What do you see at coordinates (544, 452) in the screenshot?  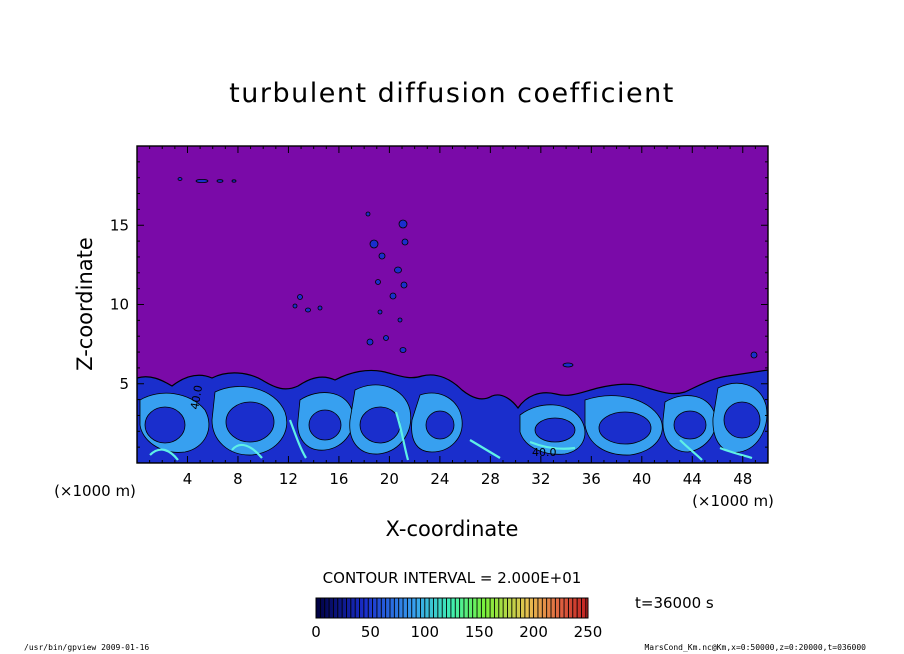 I see `contour-label-bottom: 40.0` at bounding box center [544, 452].